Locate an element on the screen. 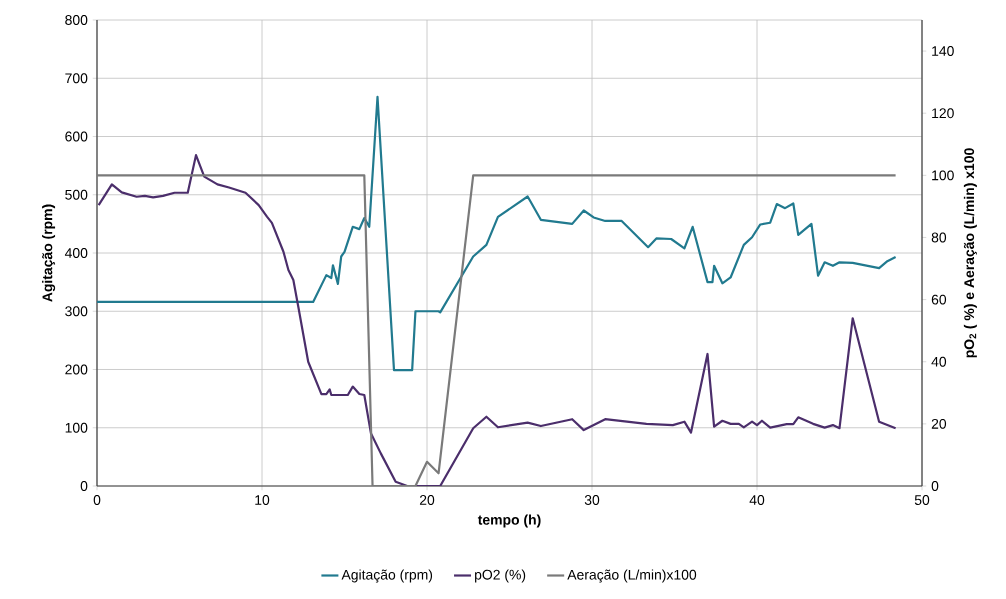 Image resolution: width=1006 pixels, height=599 pixels. y-tick-label: 600 is located at coordinates (76, 136).